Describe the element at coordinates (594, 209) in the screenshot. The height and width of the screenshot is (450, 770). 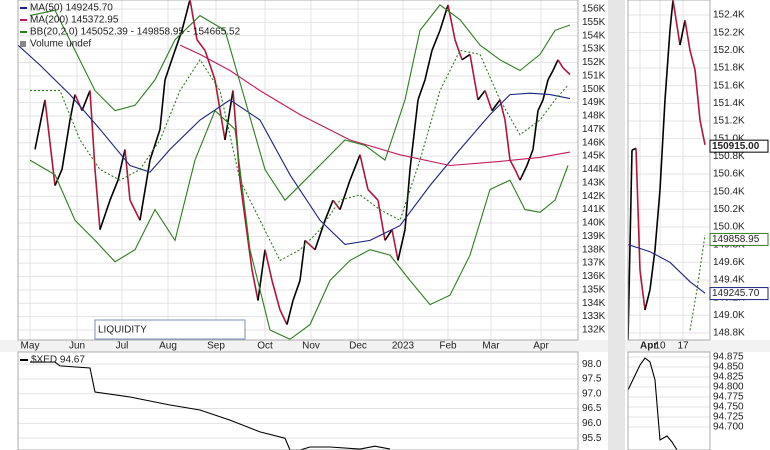
I see `y-tick-label: 141K` at that location.